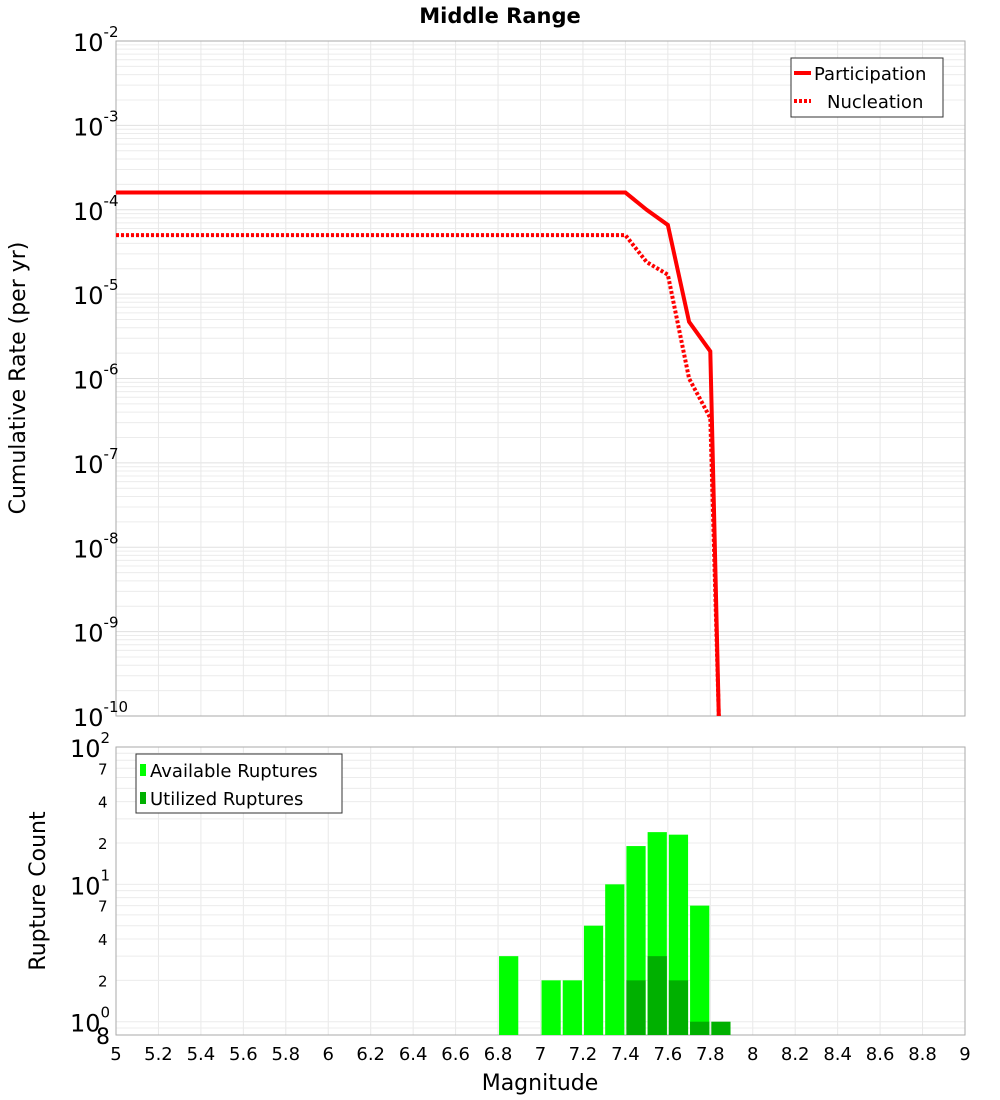 The height and width of the screenshot is (1100, 1000). What do you see at coordinates (752, 1054) in the screenshot?
I see `x-tick-label: 8` at bounding box center [752, 1054].